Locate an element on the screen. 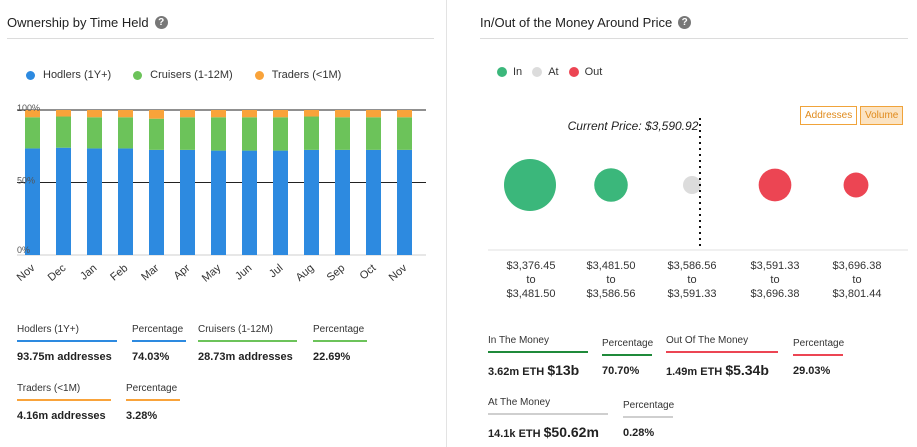 This screenshot has width=917, height=447. addresses-toggle-button: Addresses is located at coordinates (829, 115).